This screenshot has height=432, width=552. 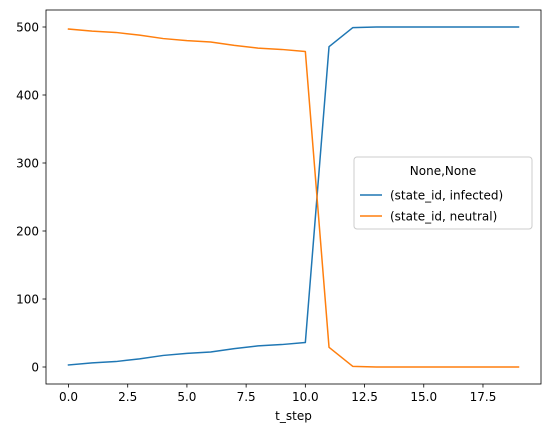 I want to click on legend-label-1: (state_id, neutral), so click(x=443, y=216).